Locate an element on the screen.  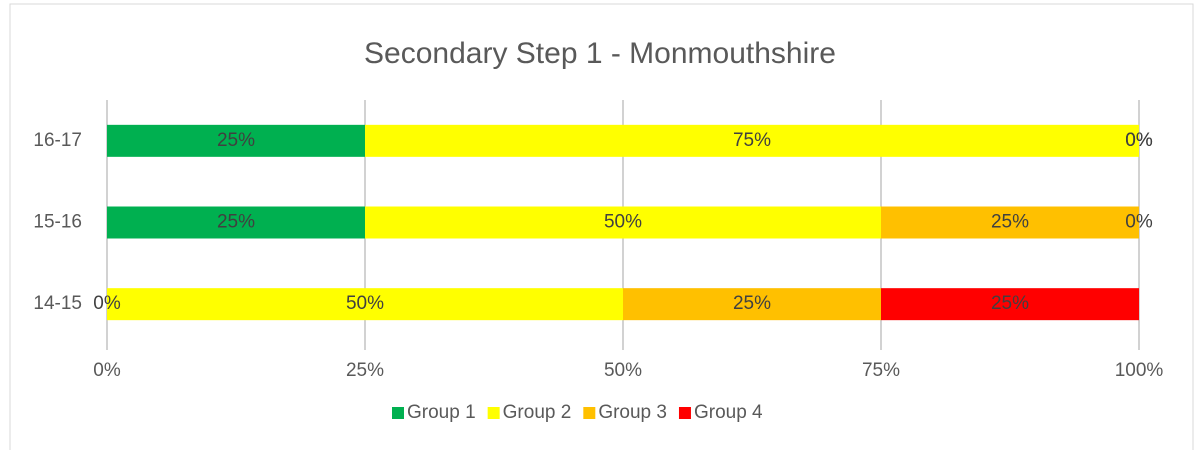
data-label: 75% is located at coordinates (752, 140).